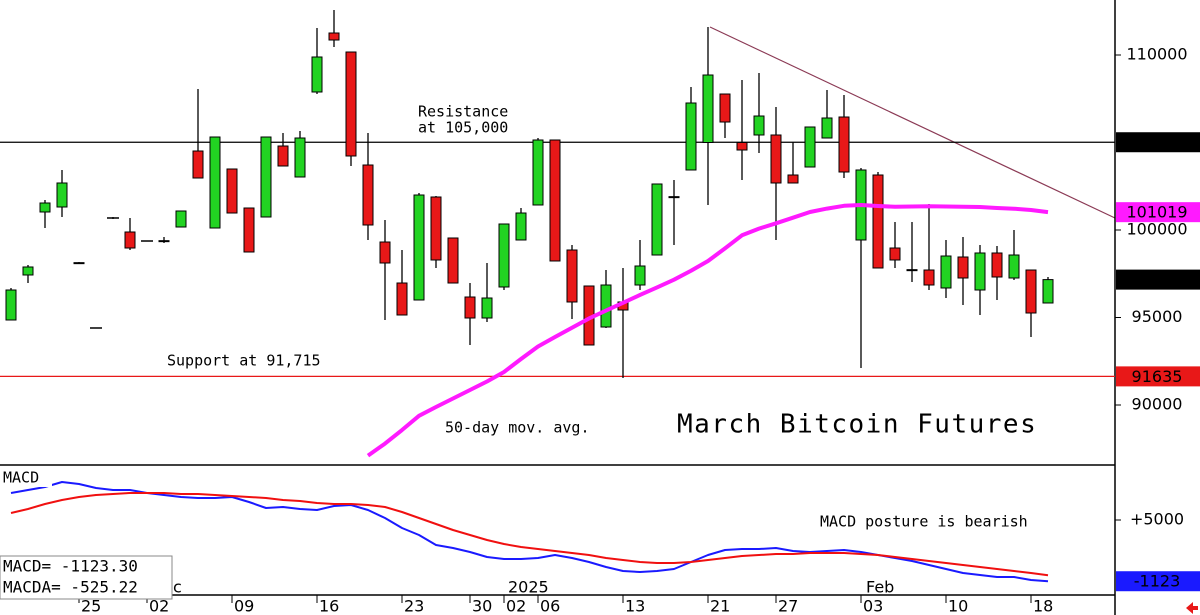 The height and width of the screenshot is (615, 1200). What do you see at coordinates (244, 606) in the screenshot?
I see `x-tick-label: 09` at bounding box center [244, 606].